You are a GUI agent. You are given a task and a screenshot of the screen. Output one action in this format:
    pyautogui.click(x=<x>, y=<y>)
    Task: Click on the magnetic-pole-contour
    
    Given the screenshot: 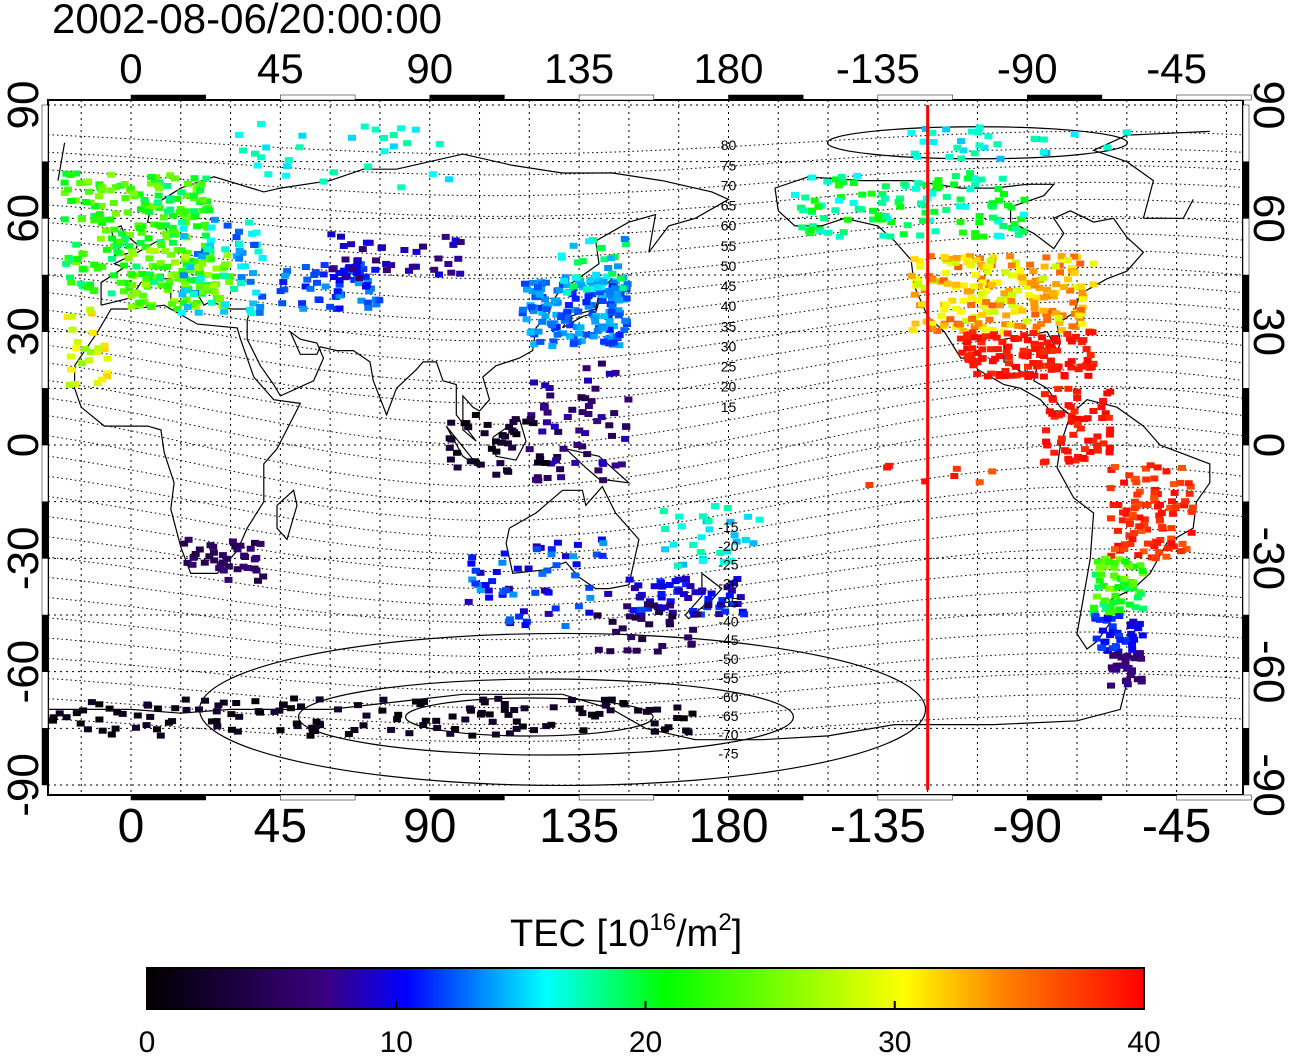 What is the action you would take?
    pyautogui.click(x=529, y=717)
    